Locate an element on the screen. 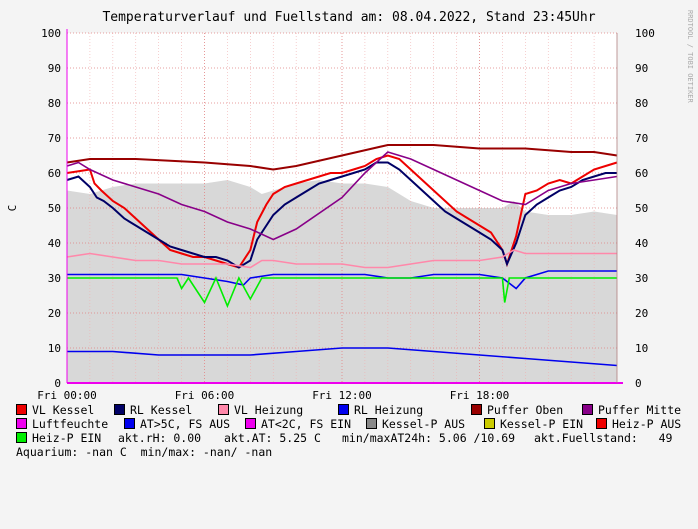 The height and width of the screenshot is (529, 698). series-line-puffer-mitte is located at coordinates (342, 196).